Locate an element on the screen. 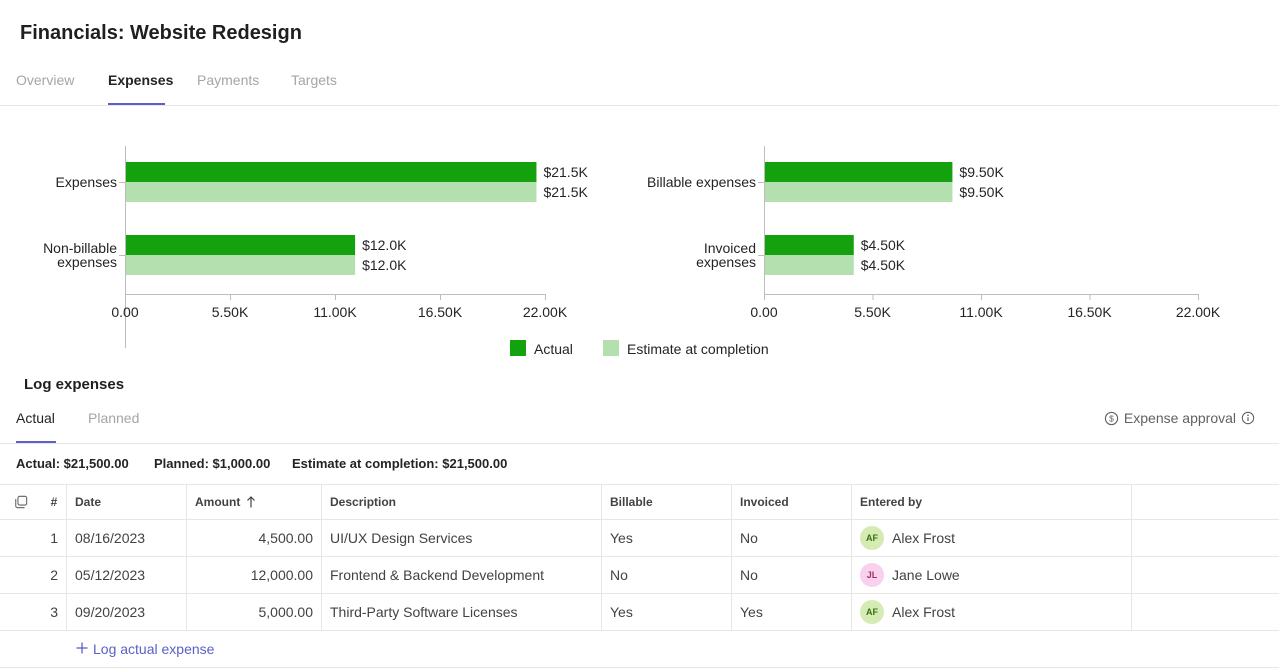 This screenshot has width=1279, height=668. sort-ascending-icon is located at coordinates (251, 502).